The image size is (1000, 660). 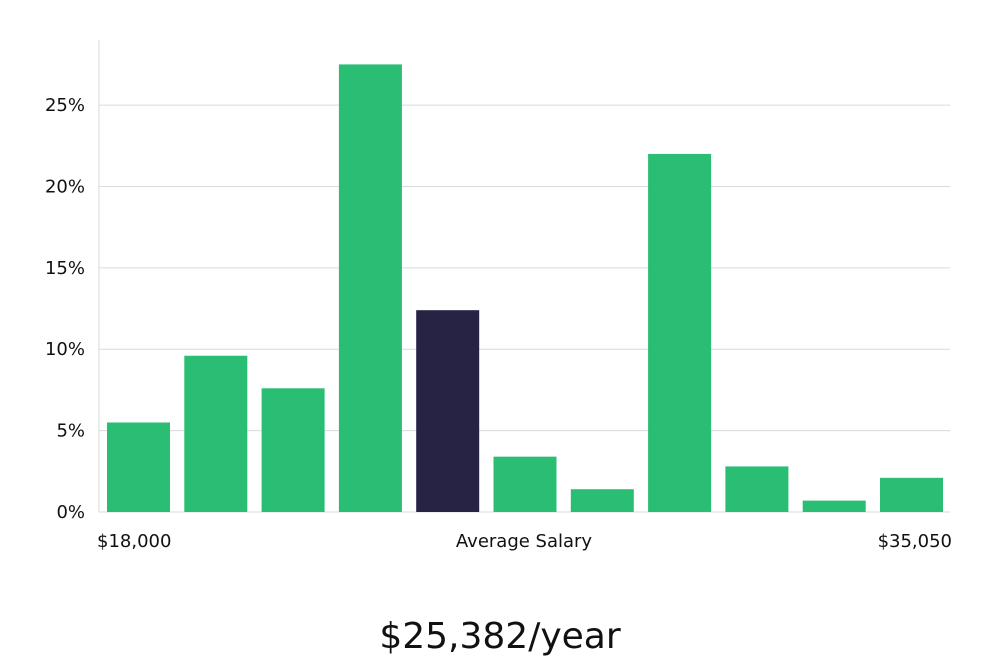 What do you see at coordinates (70, 512) in the screenshot?
I see `y-tick-label: 0%` at bounding box center [70, 512].